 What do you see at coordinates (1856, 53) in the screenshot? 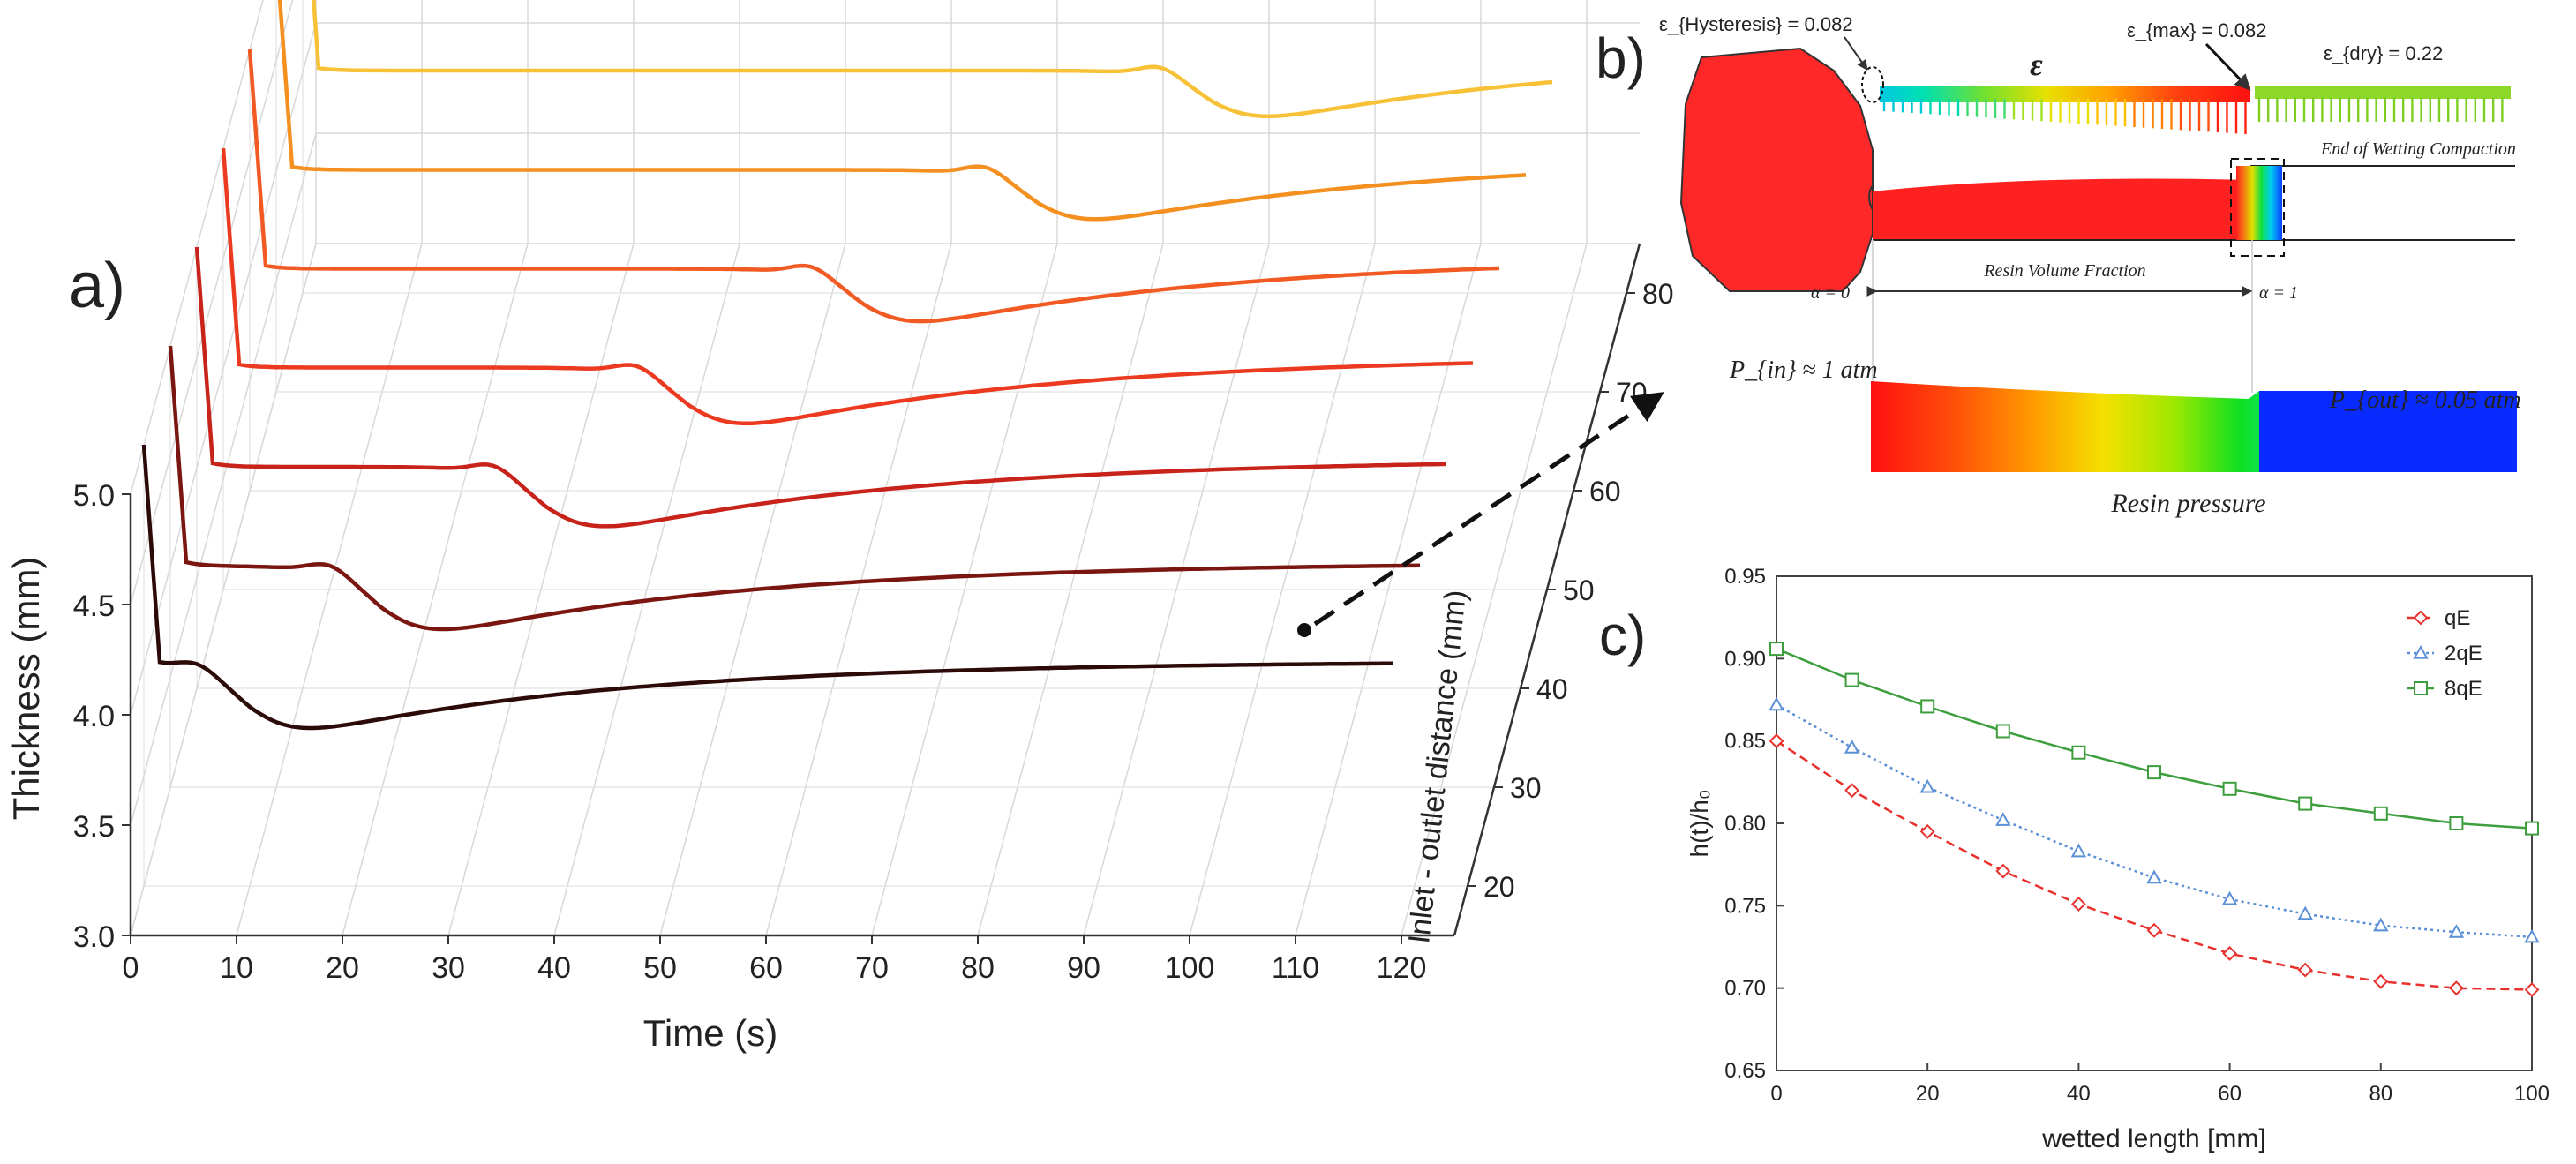
I see `eps-hysteresis-pointer` at bounding box center [1856, 53].